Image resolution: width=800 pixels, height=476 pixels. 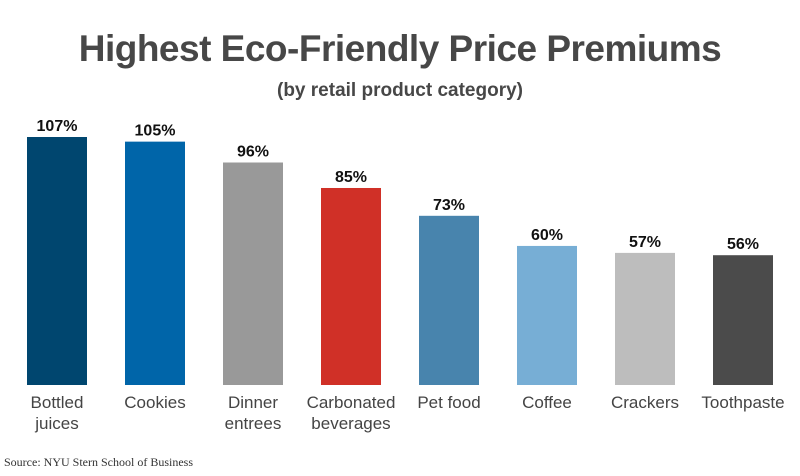 I want to click on category-label-3-line2: beverages, so click(x=350, y=423).